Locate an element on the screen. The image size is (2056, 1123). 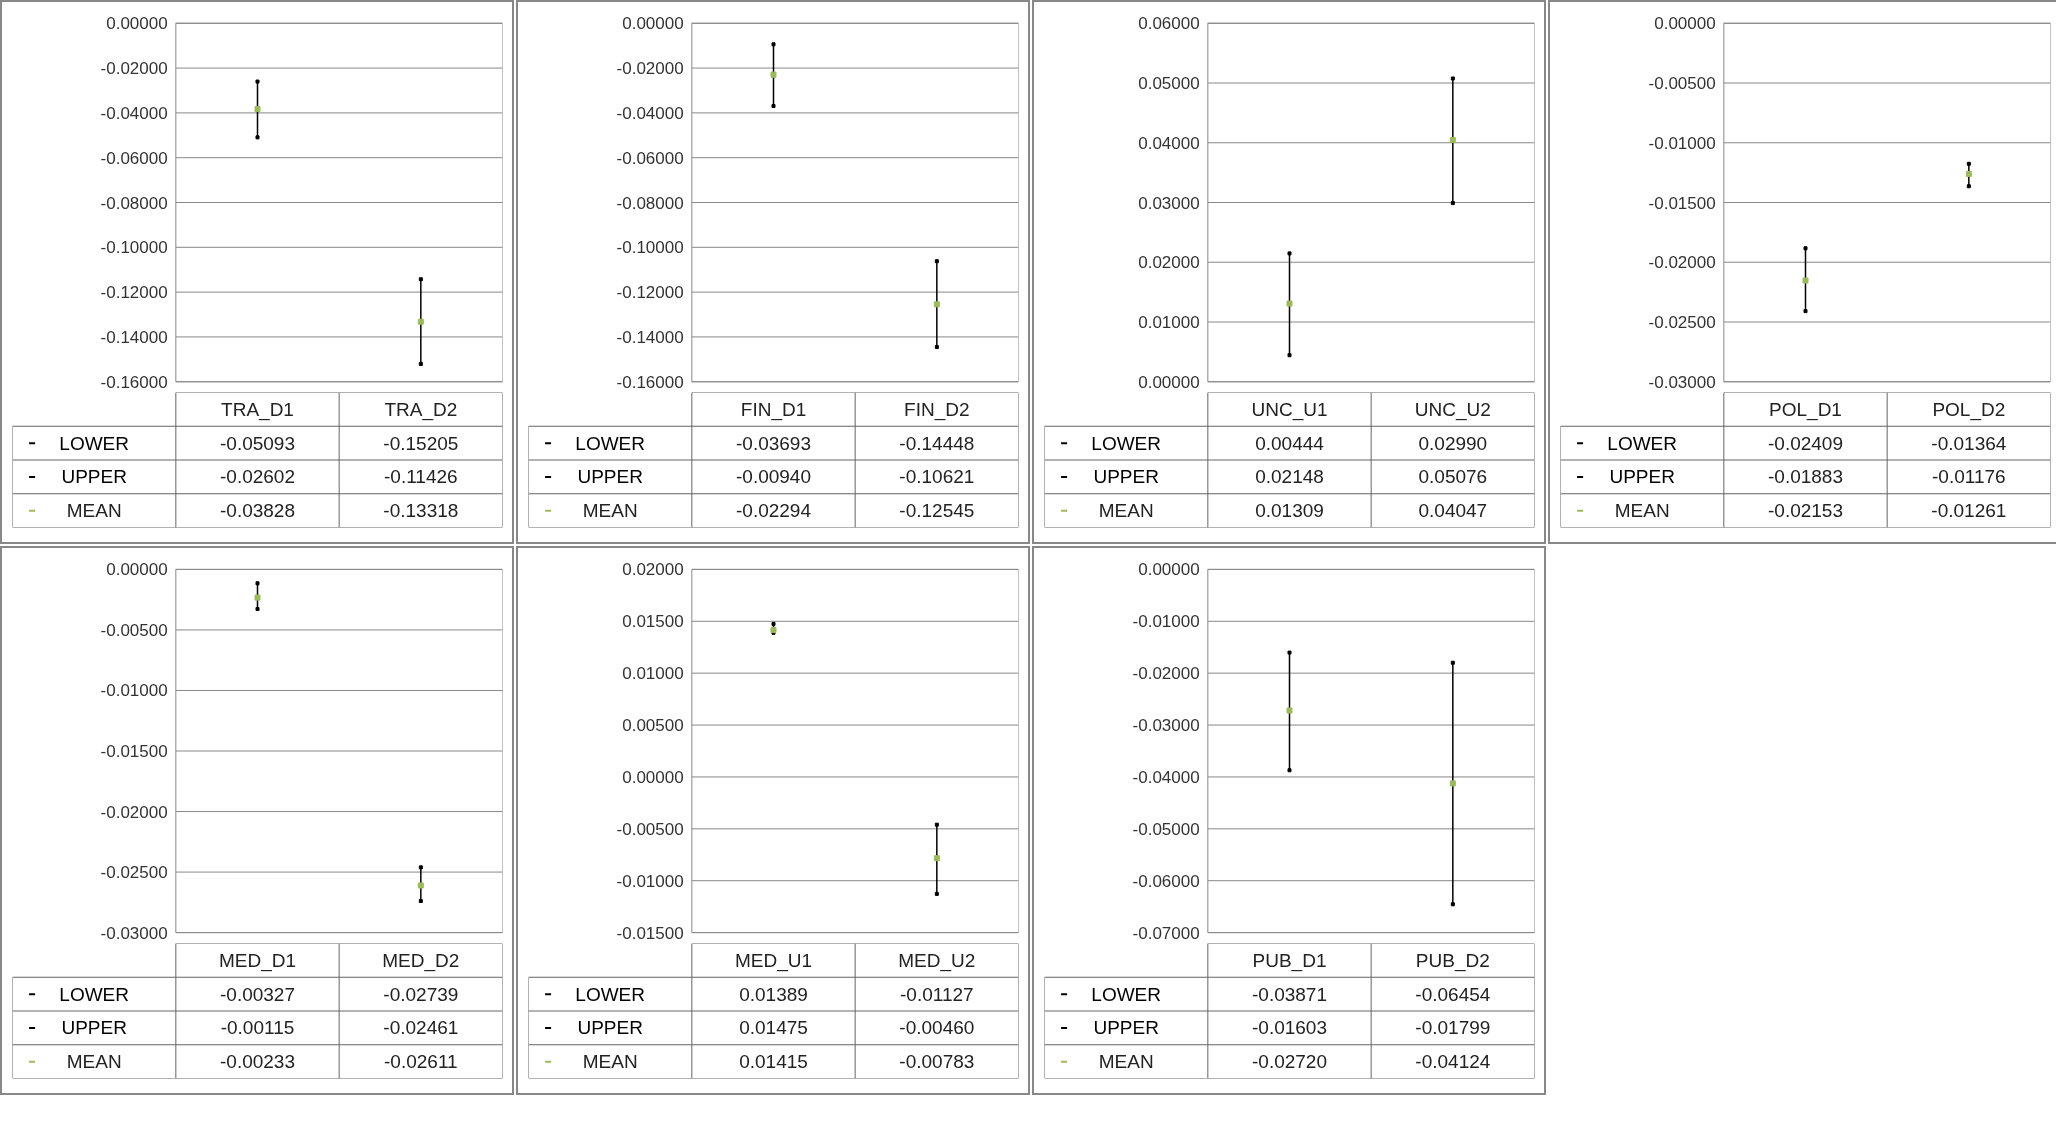
y-tick-label: -0.12000 is located at coordinates (134, 293).